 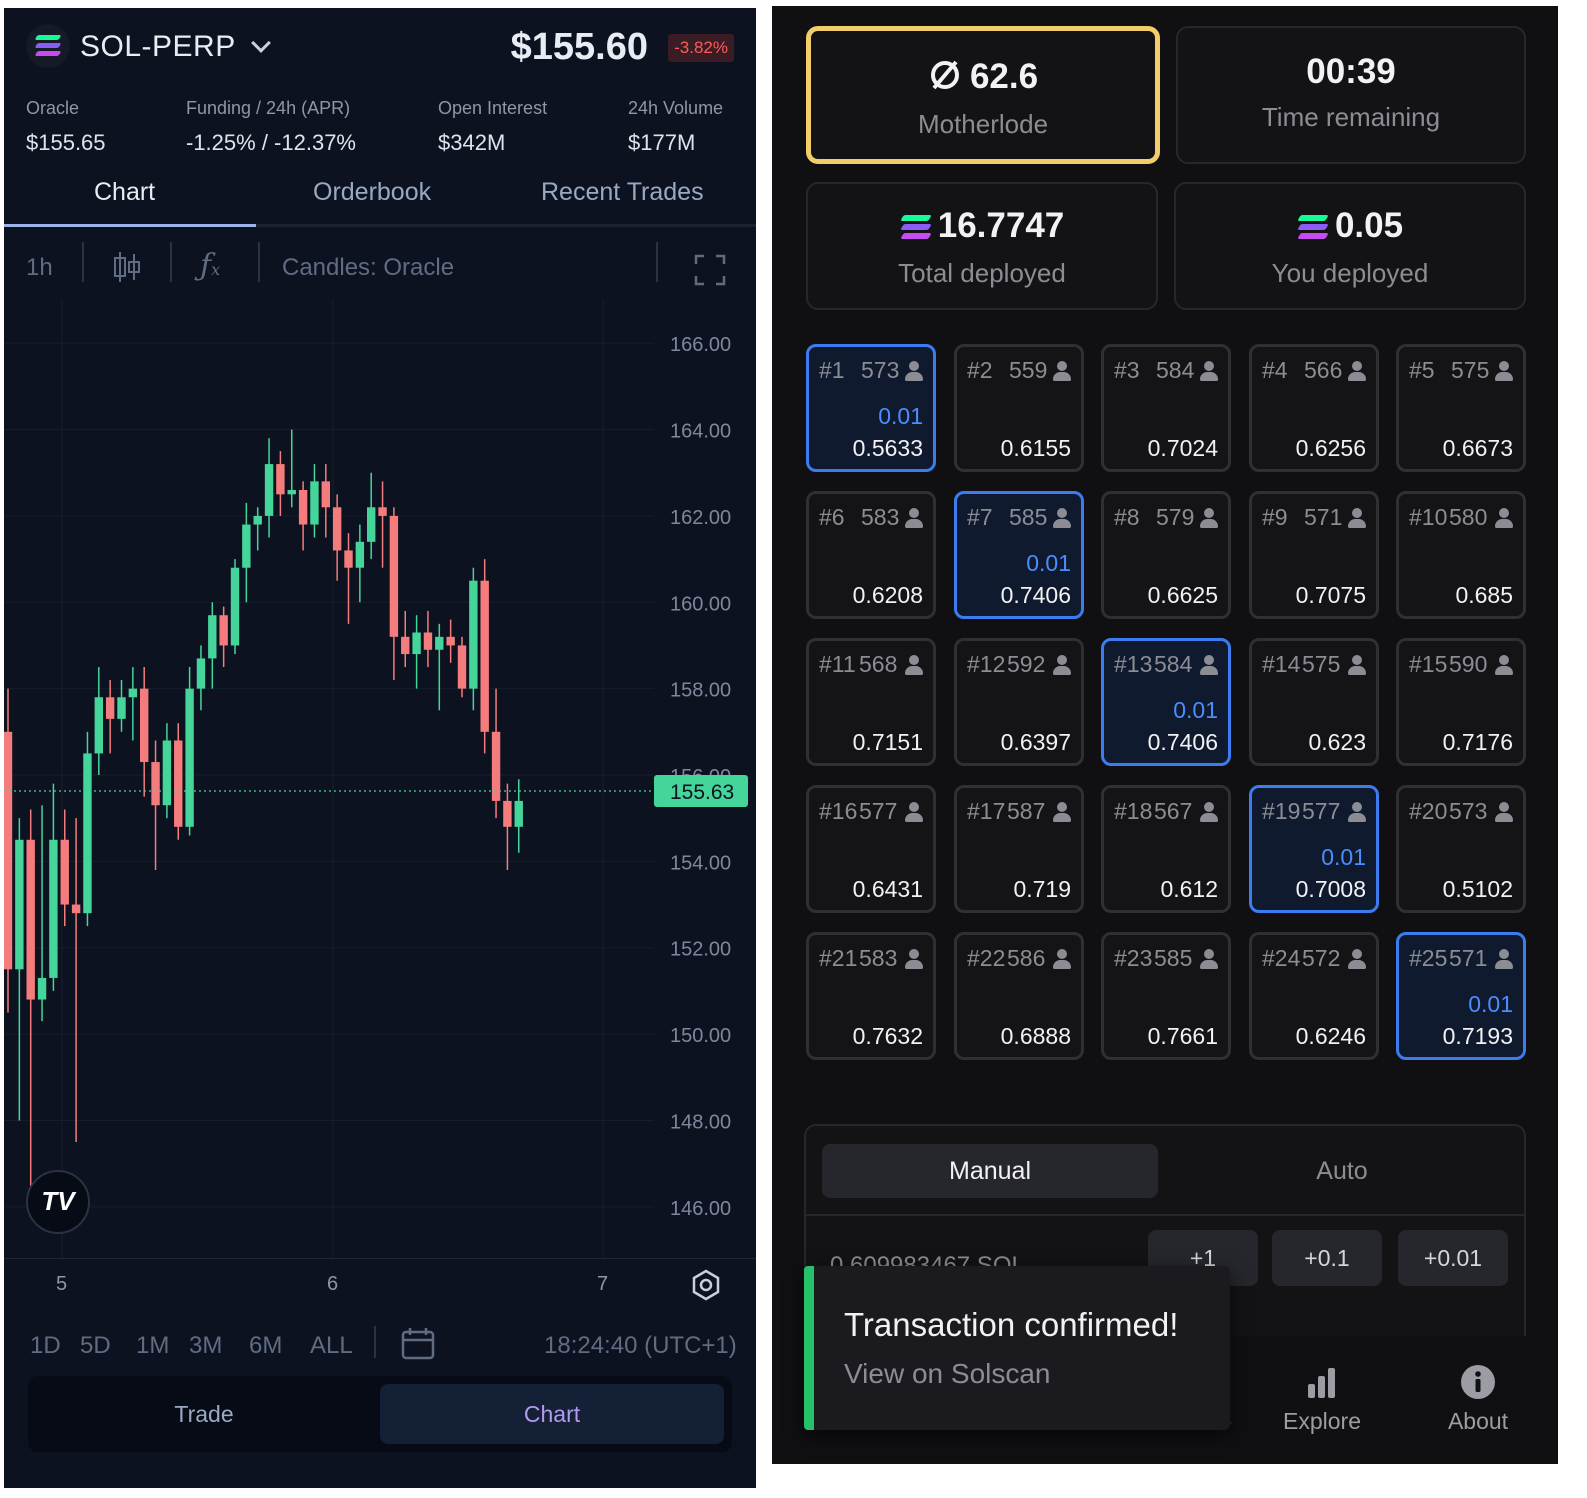 I want to click on increment-0.01-button: +0.01, so click(x=1453, y=1258).